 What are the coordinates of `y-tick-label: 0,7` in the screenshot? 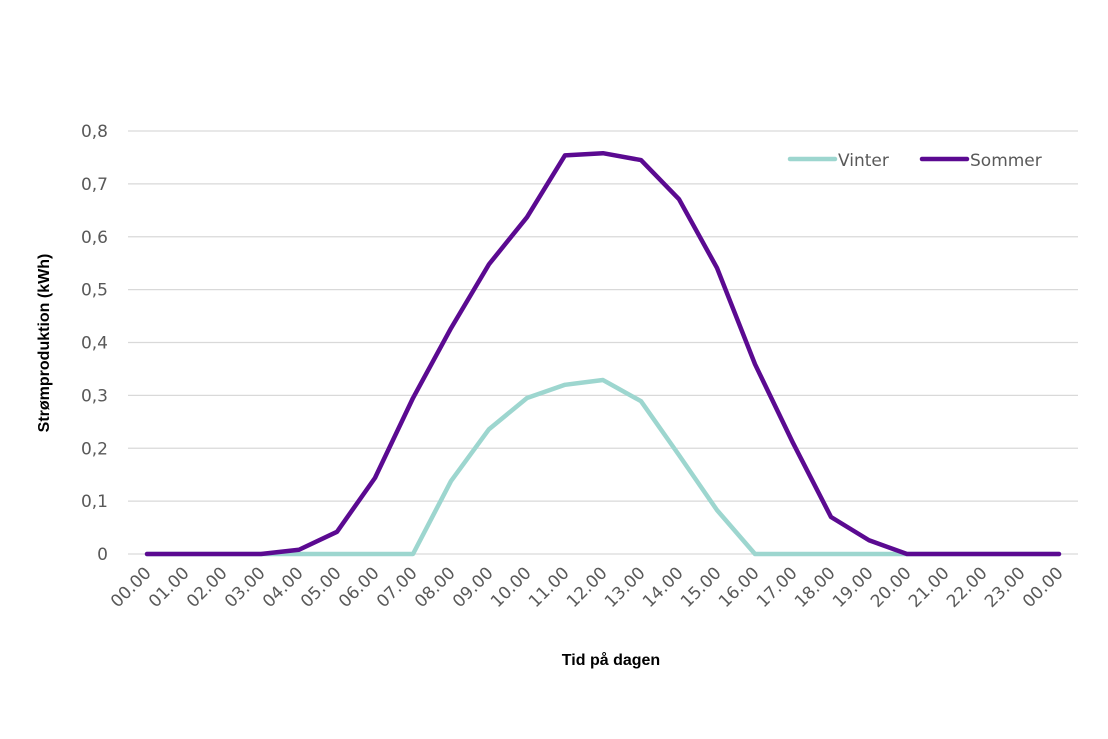 It's located at (94, 185).